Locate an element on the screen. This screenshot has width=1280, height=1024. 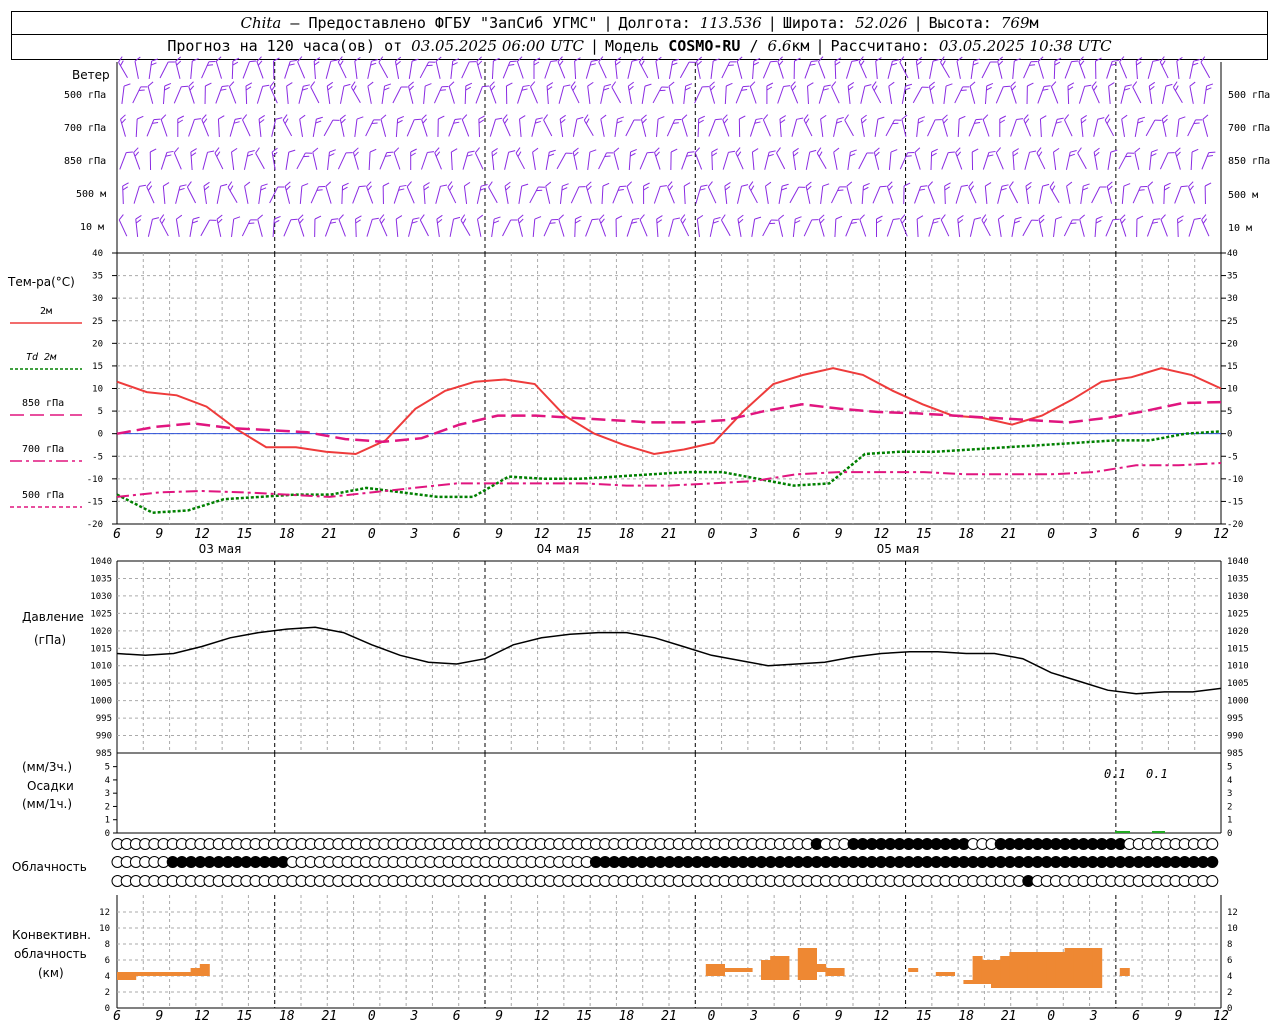
x-tick-label-bottom: 21 is located at coordinates (1009, 1016).